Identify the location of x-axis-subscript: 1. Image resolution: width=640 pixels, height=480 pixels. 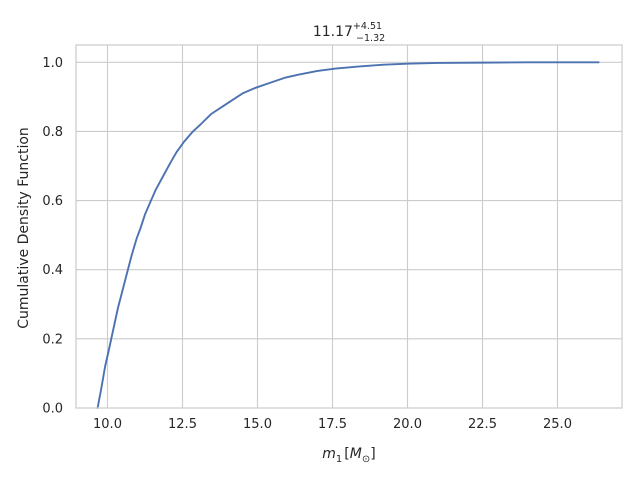
(339, 459).